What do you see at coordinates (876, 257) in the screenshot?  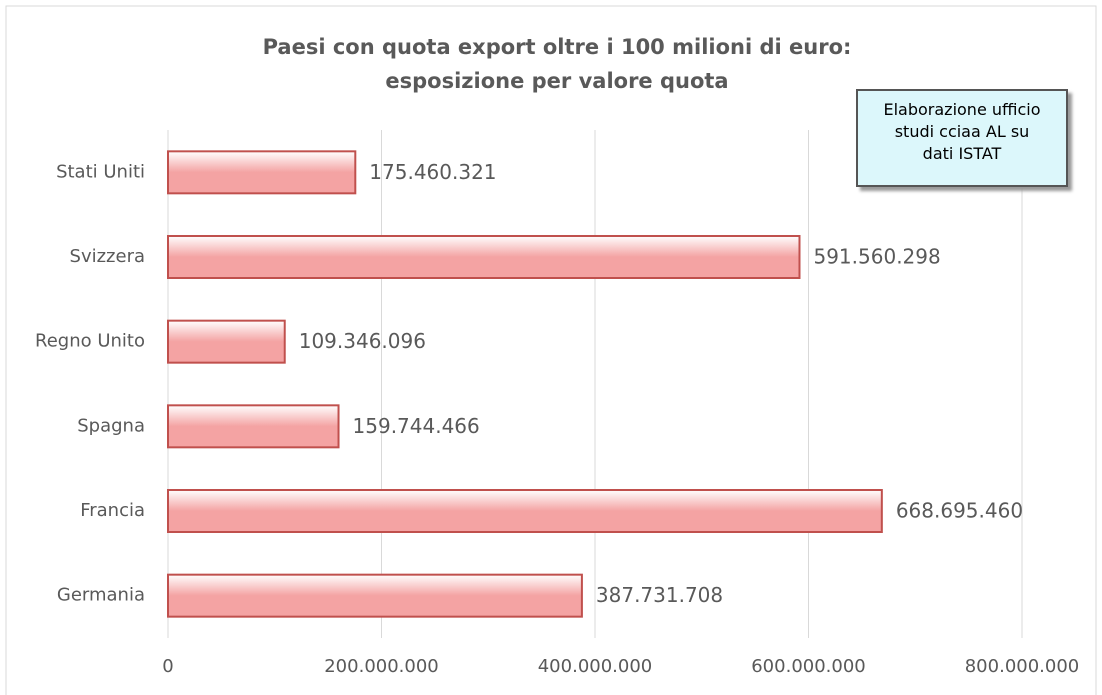 I see `data-label: 591.560.298` at bounding box center [876, 257].